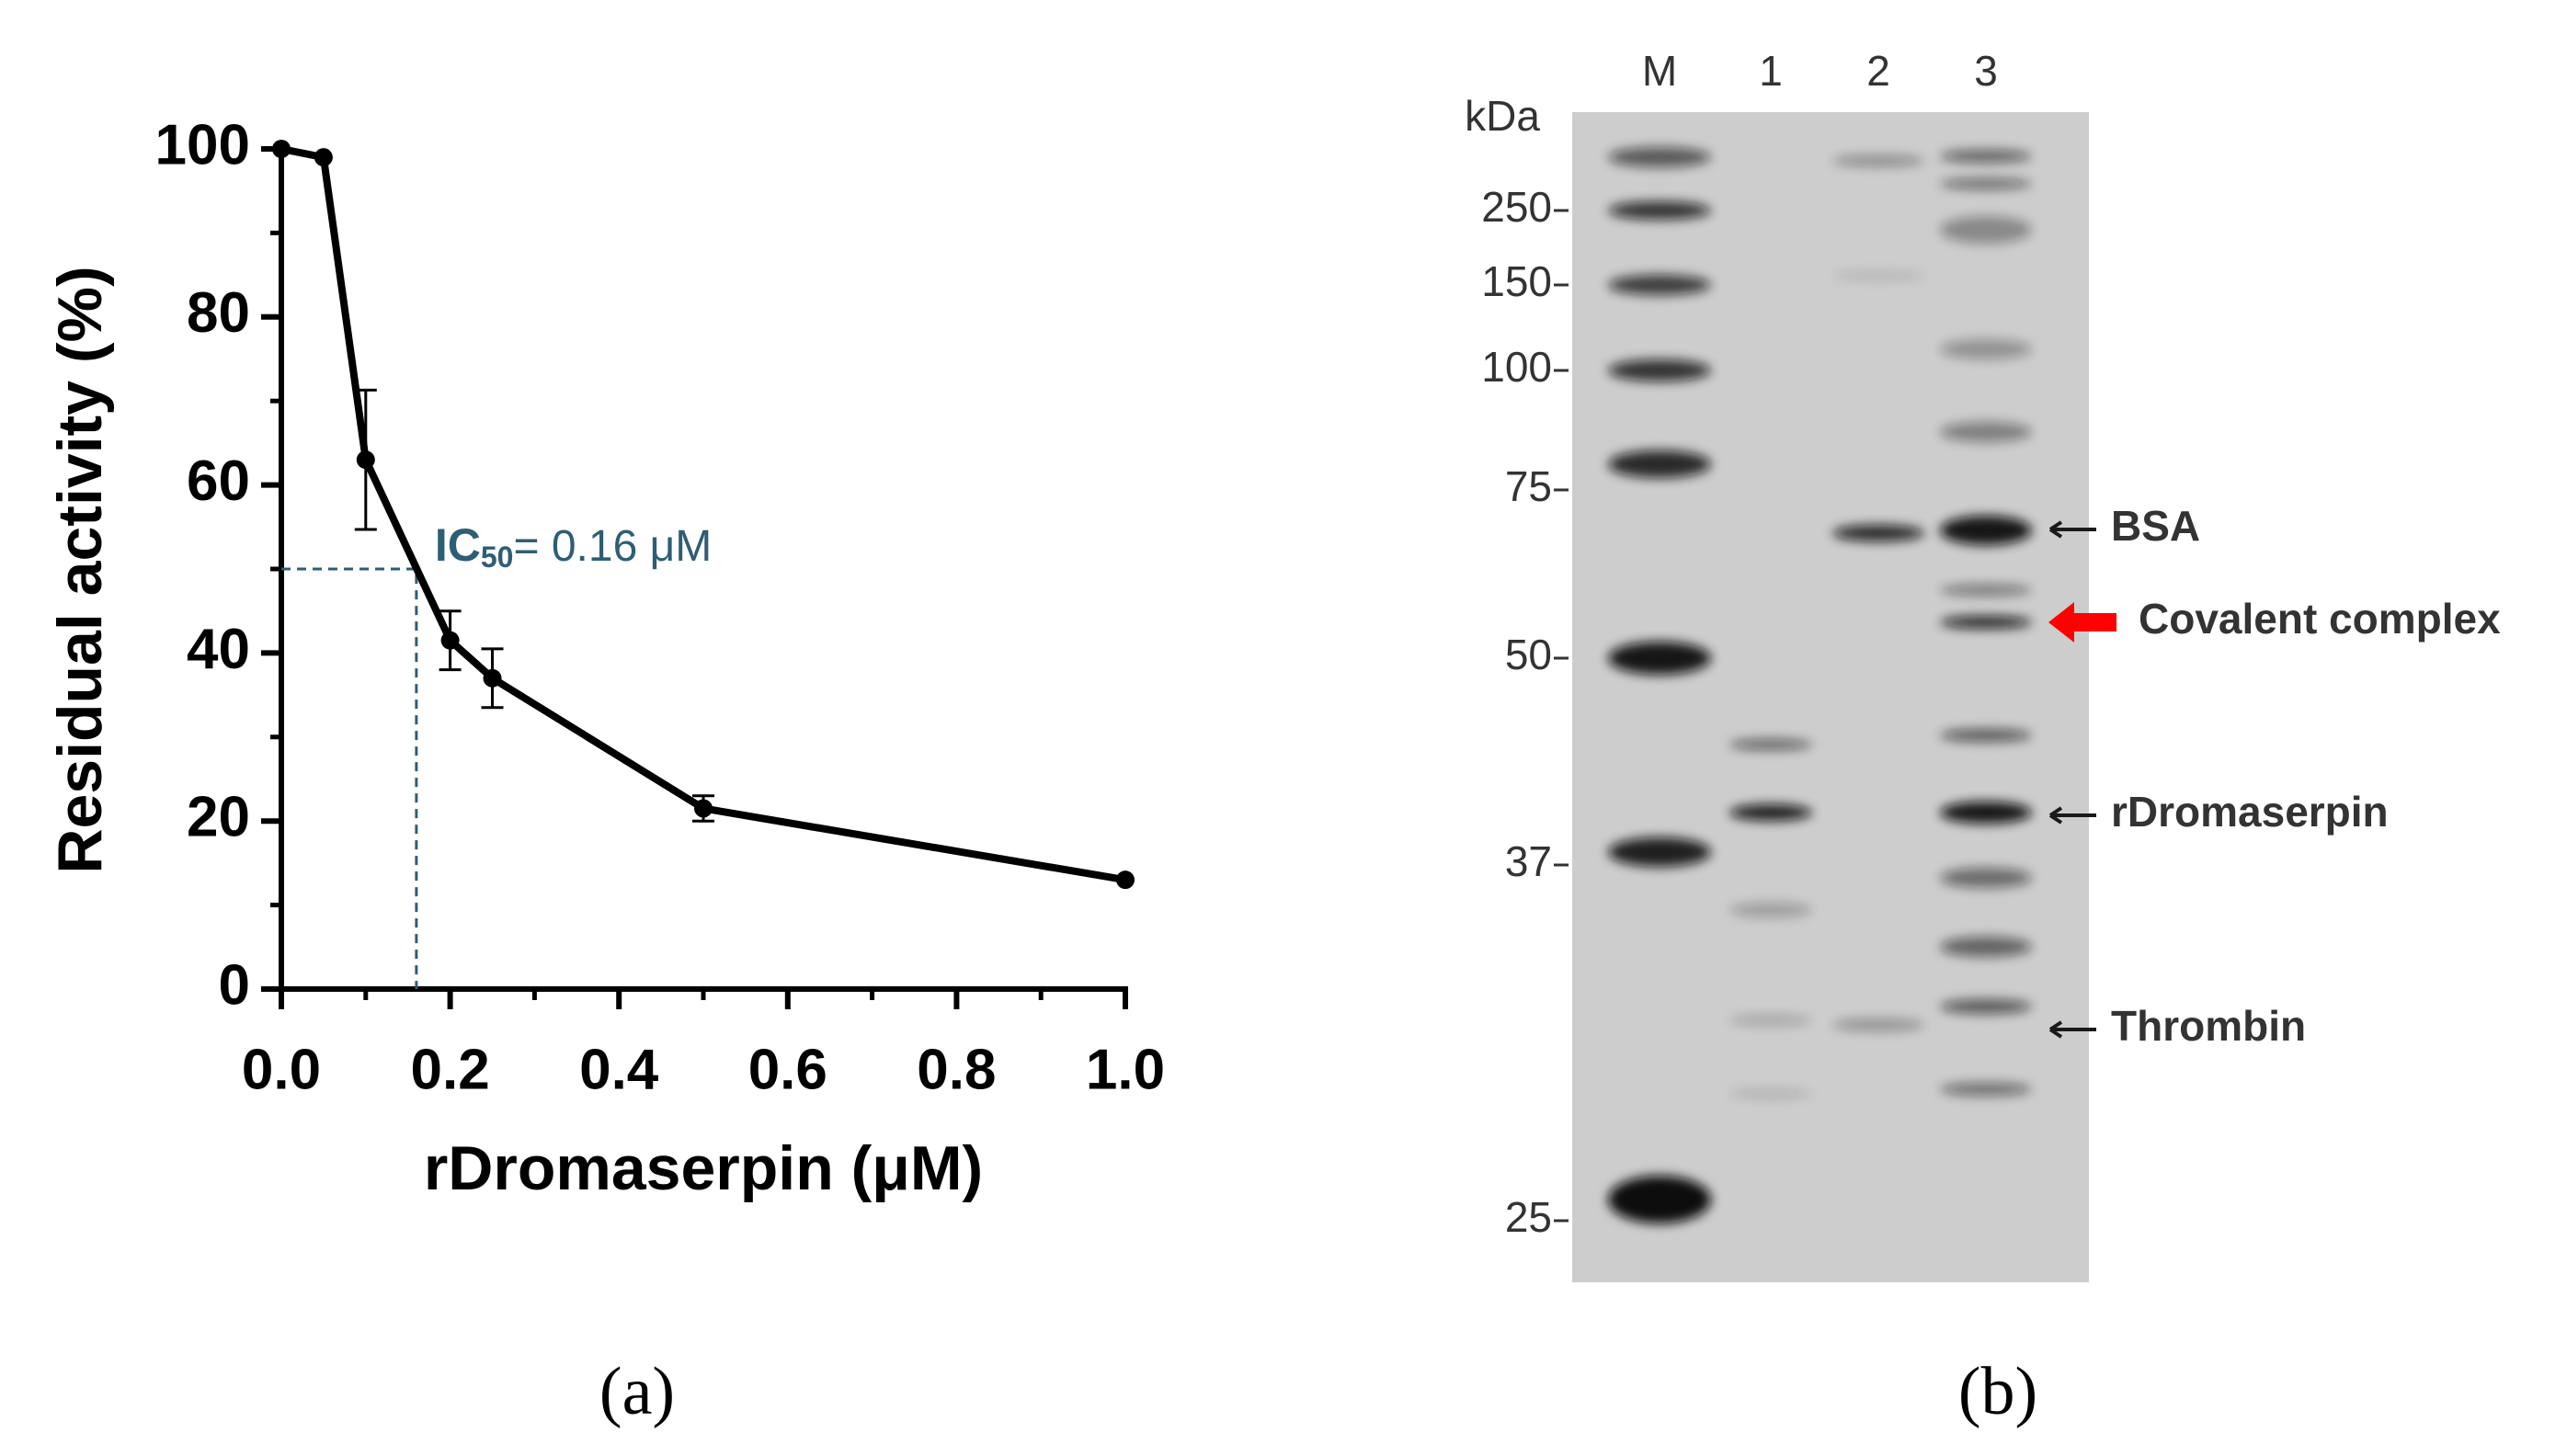 This screenshot has height=1456, width=2567. Describe the element at coordinates (218, 817) in the screenshot. I see `y-tick-label: 20` at that location.